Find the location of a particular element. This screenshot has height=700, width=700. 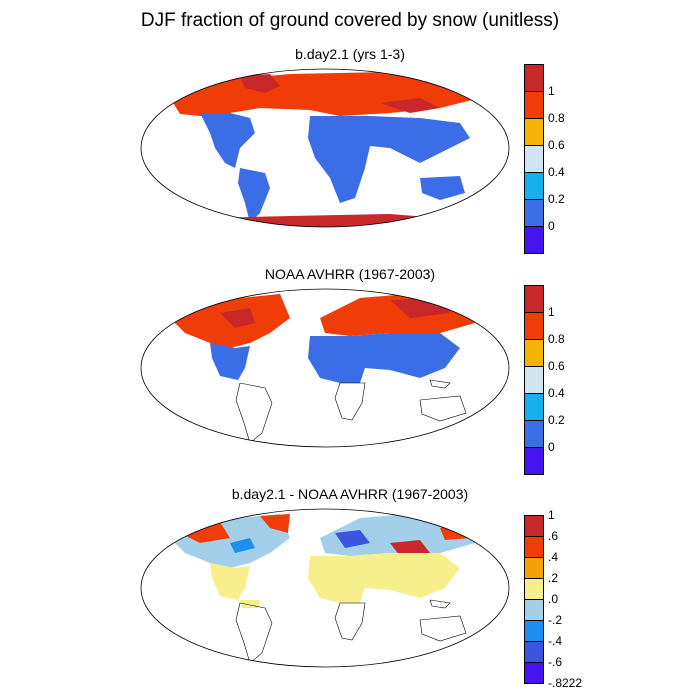

panel-1-colorbar is located at coordinates (534, 159).